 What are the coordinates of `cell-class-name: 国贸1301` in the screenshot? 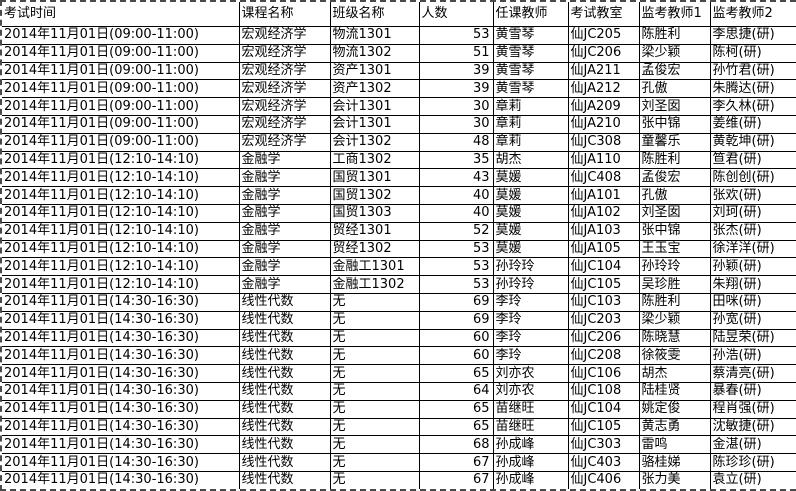 It's located at (374, 178).